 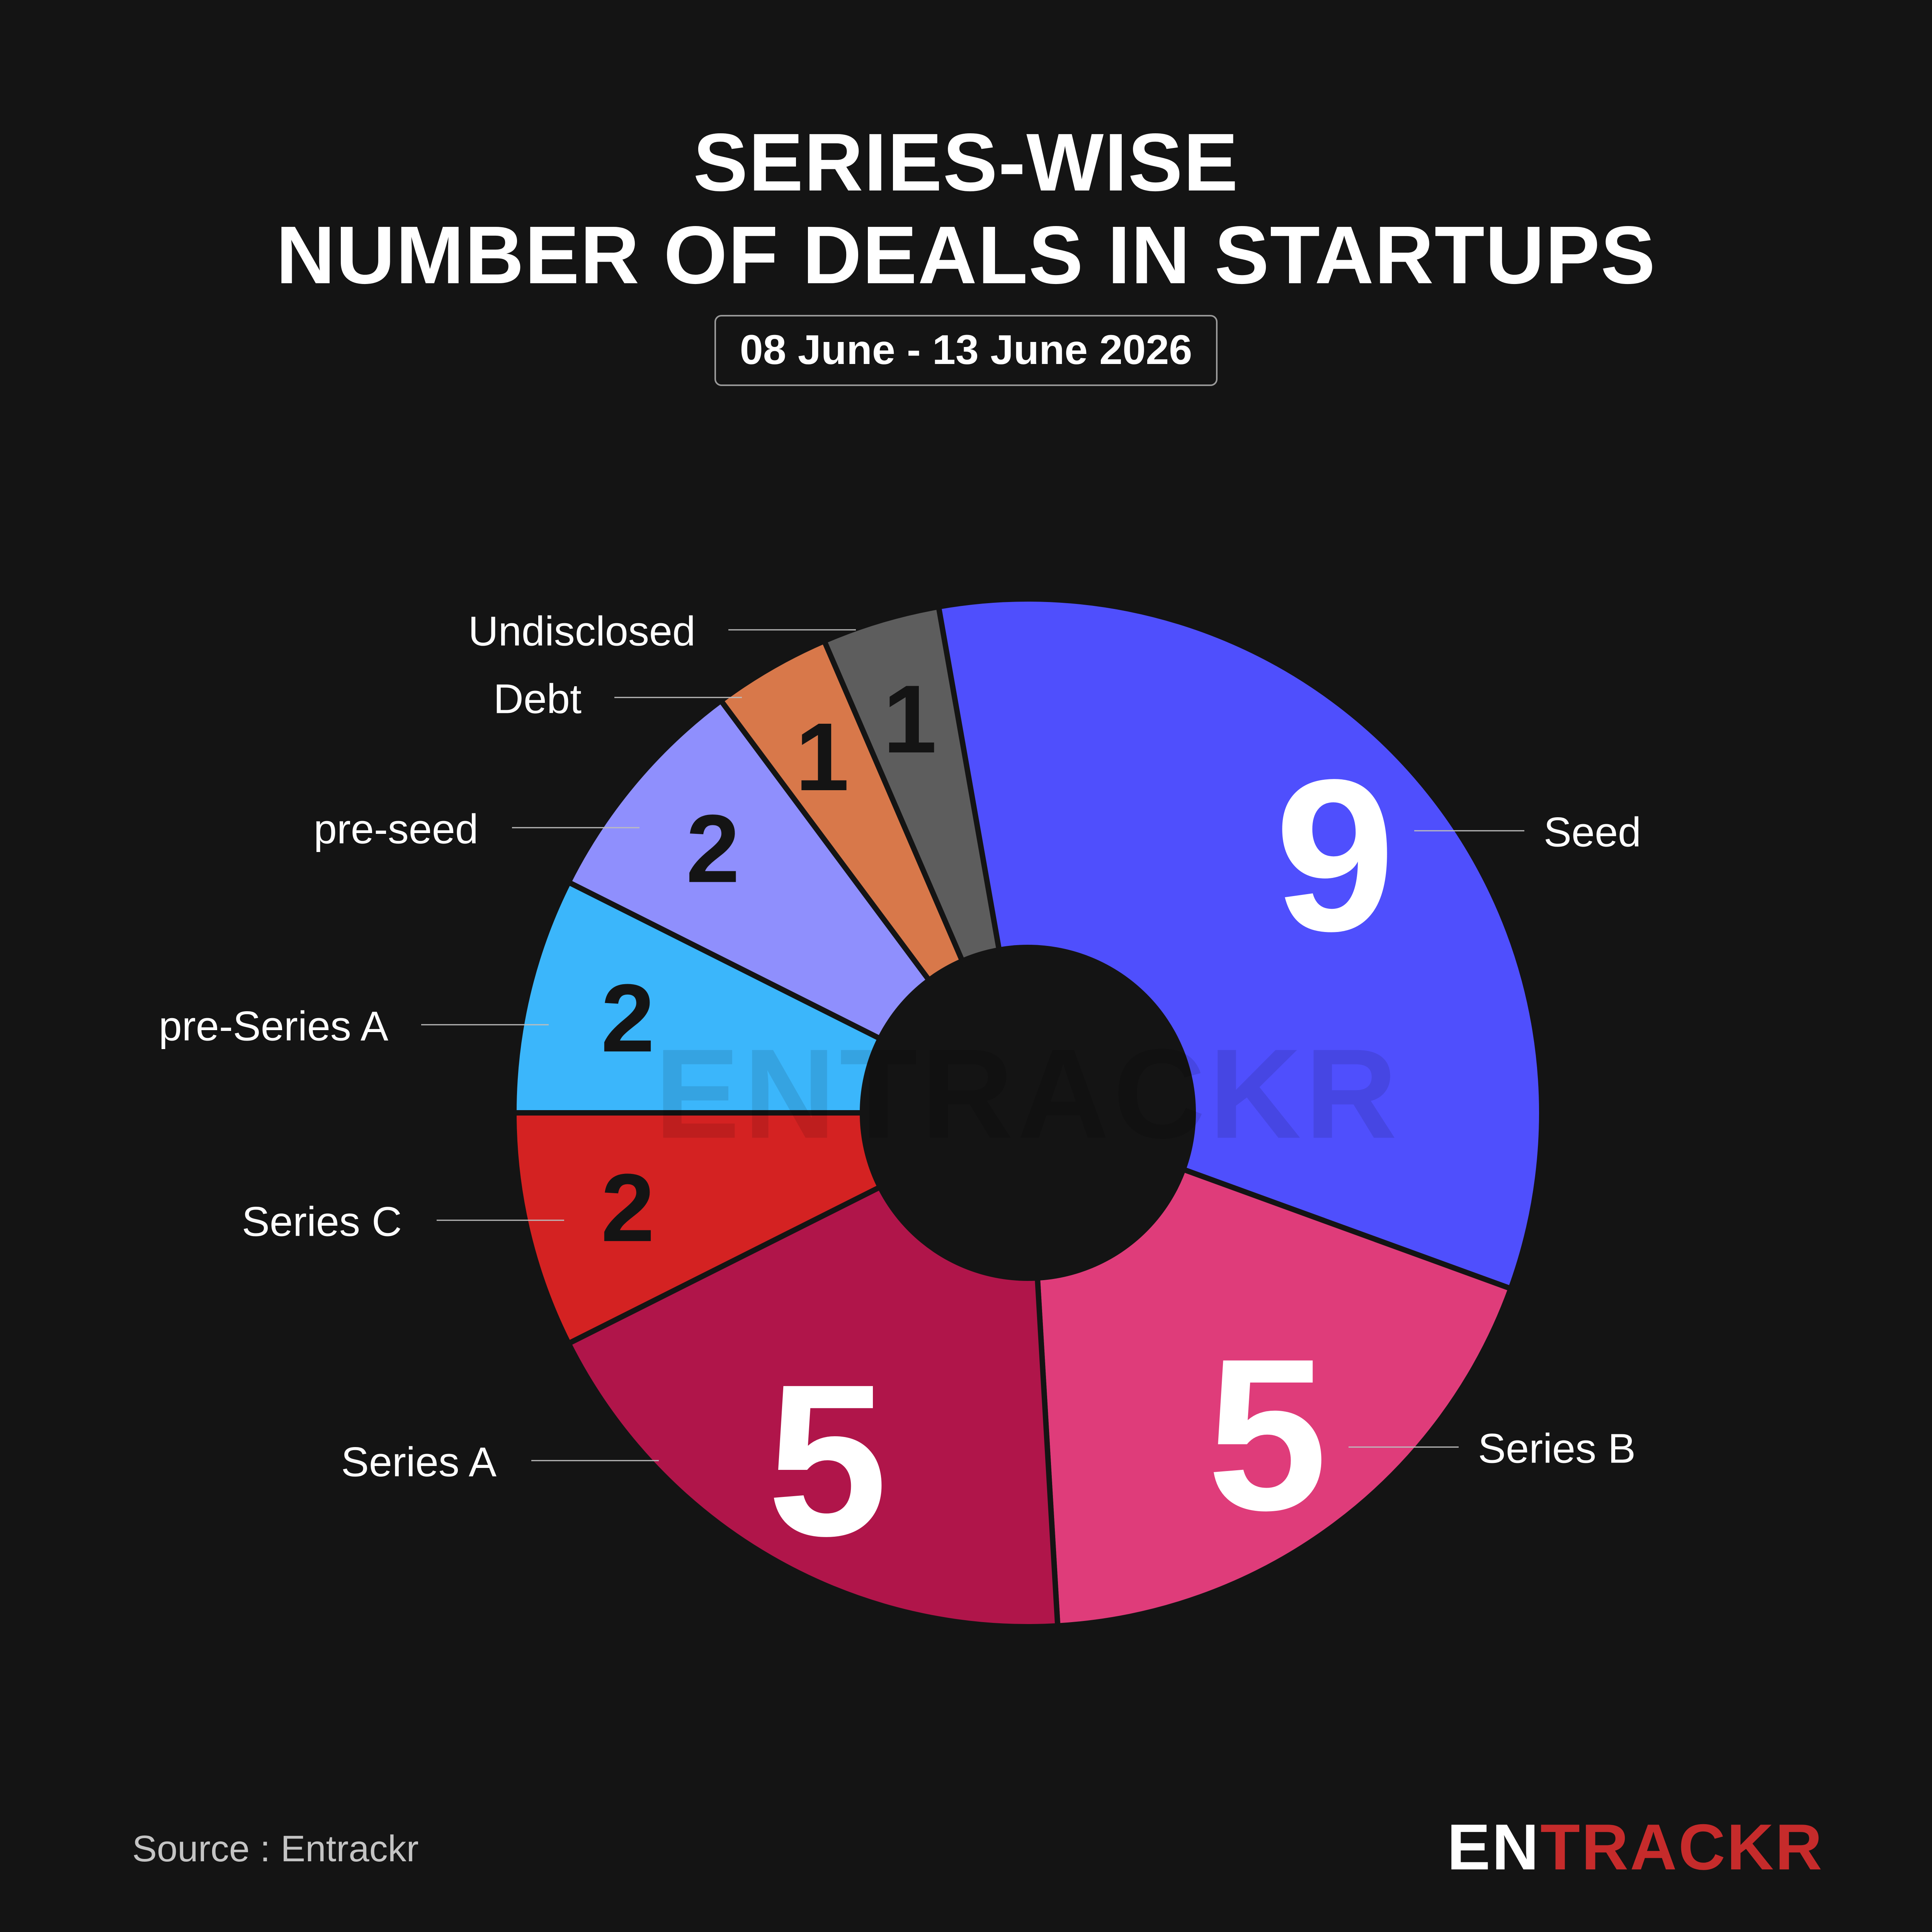 I want to click on brand-logo: ENTRACKR, so click(x=1636, y=1847).